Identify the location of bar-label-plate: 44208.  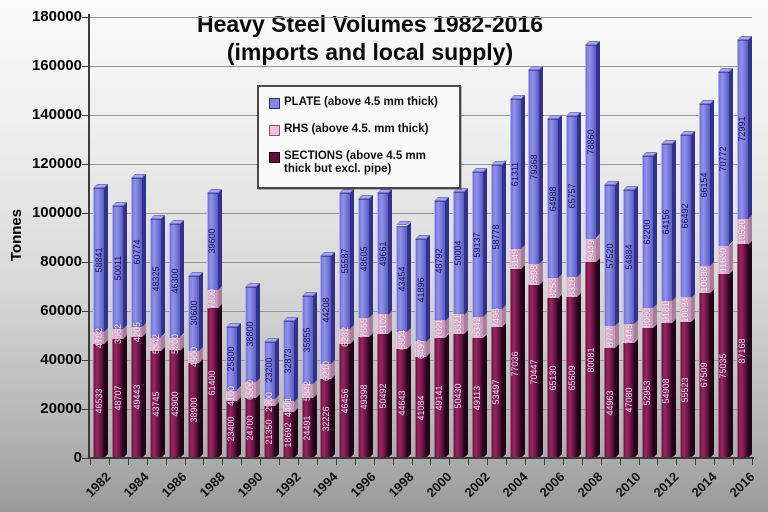
(325, 310).